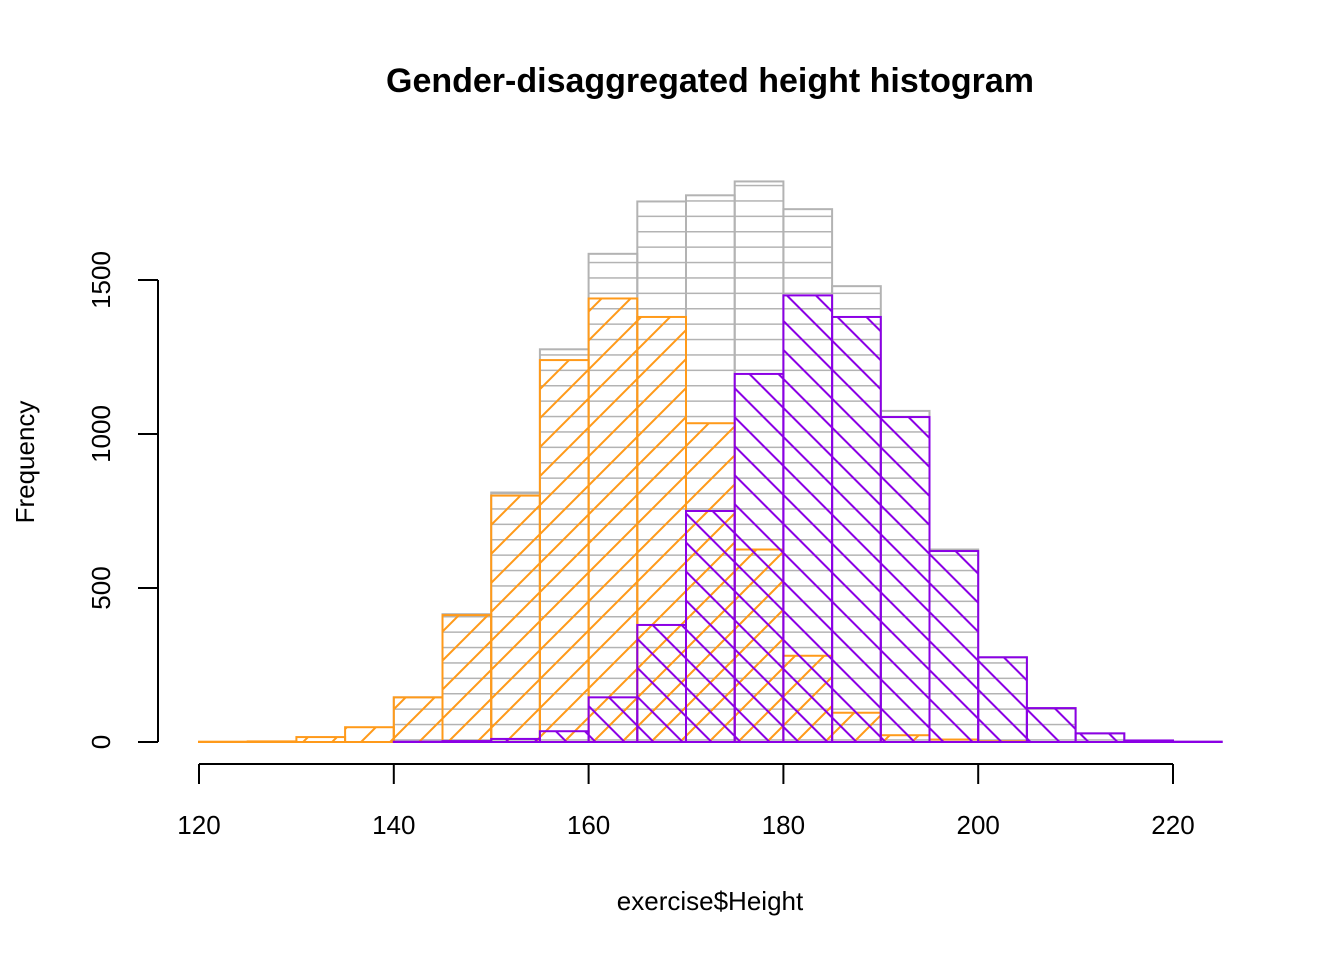 The height and width of the screenshot is (960, 1344). What do you see at coordinates (588, 825) in the screenshot?
I see `x-tick-label: 160` at bounding box center [588, 825].